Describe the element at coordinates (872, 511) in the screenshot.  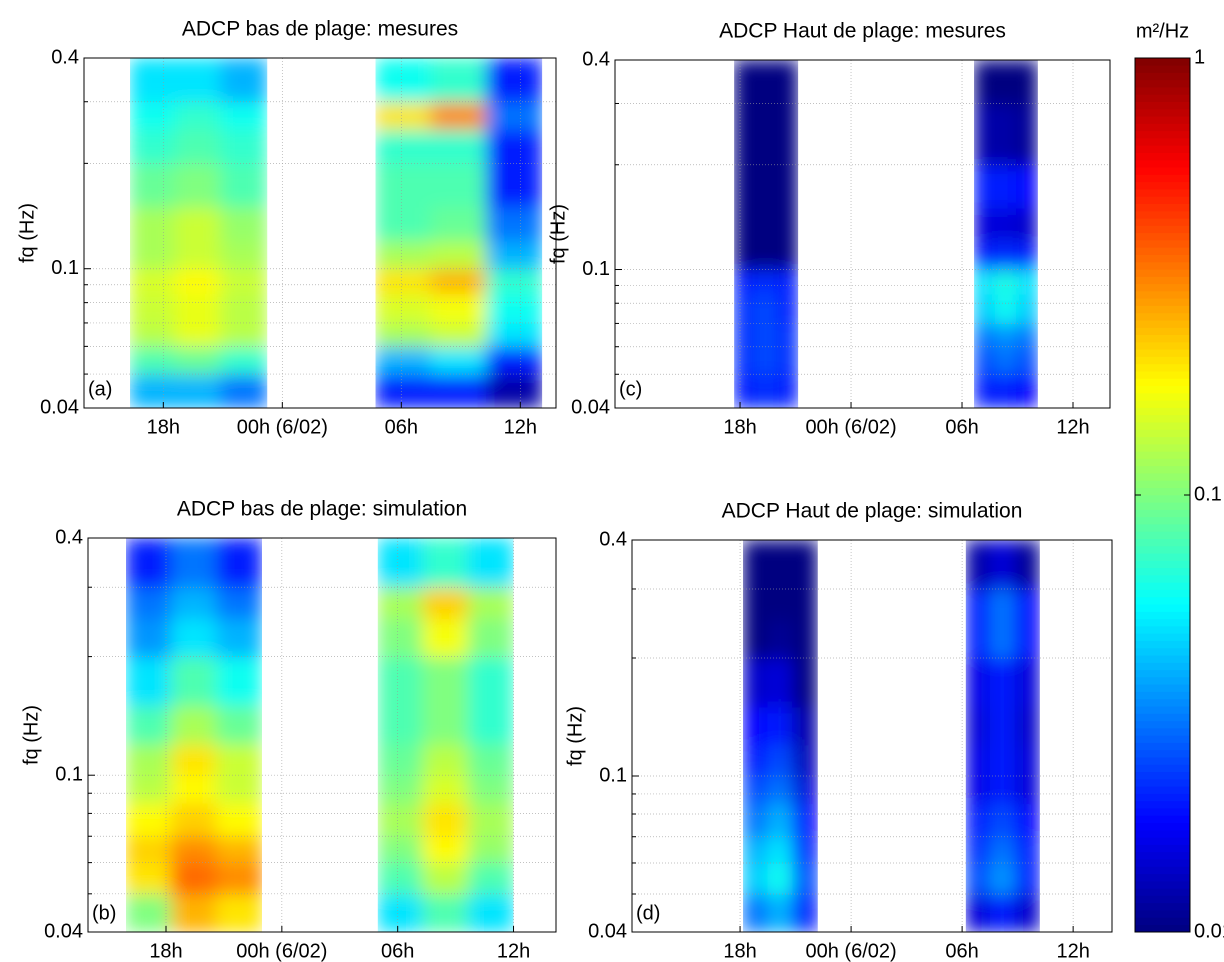
I see `title: ADCP Haut de plage: simulation` at that location.